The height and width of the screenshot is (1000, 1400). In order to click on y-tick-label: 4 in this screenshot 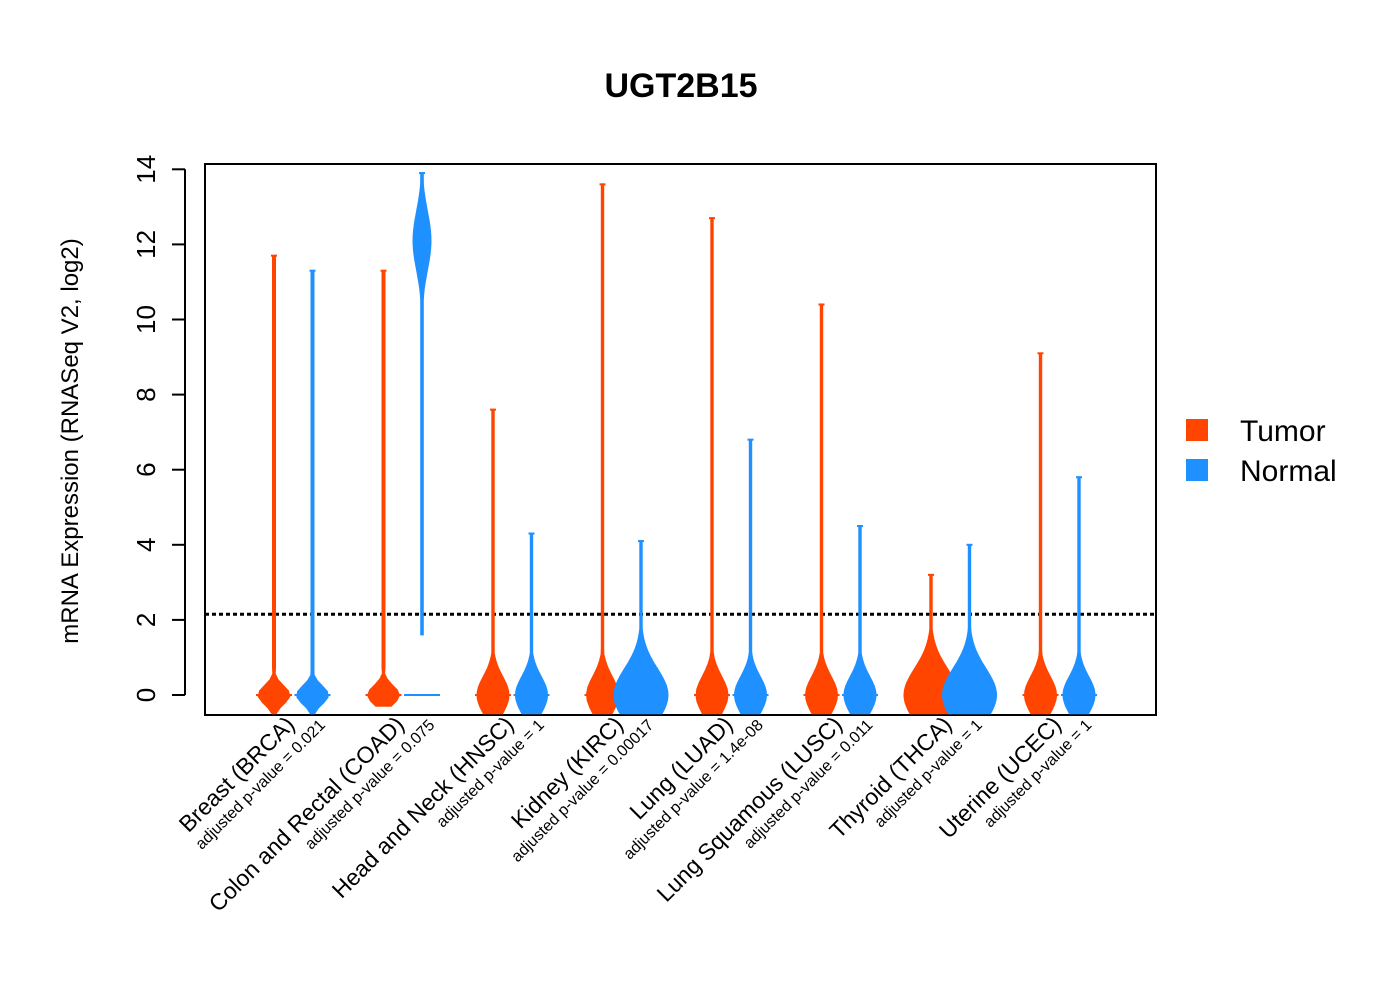, I will do `click(146, 545)`.